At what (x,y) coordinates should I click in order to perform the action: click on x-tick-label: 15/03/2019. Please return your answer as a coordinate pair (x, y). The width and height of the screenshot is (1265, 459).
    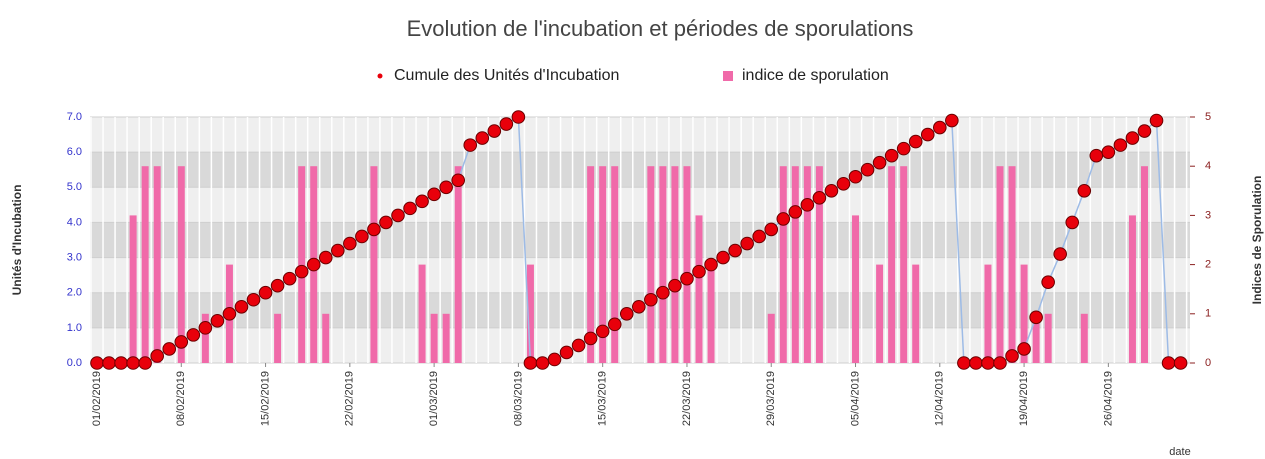
    Looking at the image, I should click on (603, 398).